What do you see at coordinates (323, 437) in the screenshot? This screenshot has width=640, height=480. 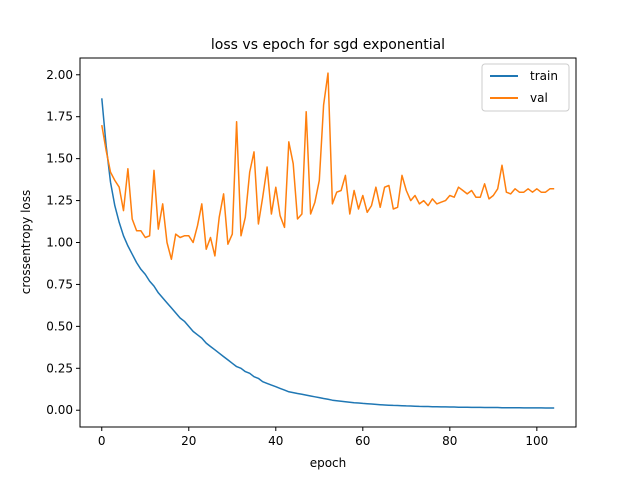 I see `x-axis-ticks: 0 20 40 60 80 100` at bounding box center [323, 437].